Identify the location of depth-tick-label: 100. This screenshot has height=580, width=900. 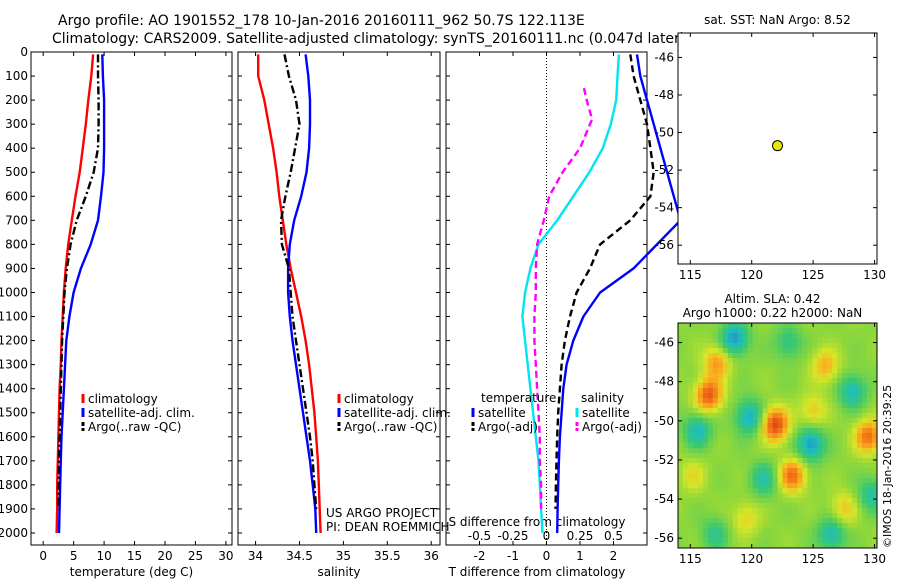
(16, 76).